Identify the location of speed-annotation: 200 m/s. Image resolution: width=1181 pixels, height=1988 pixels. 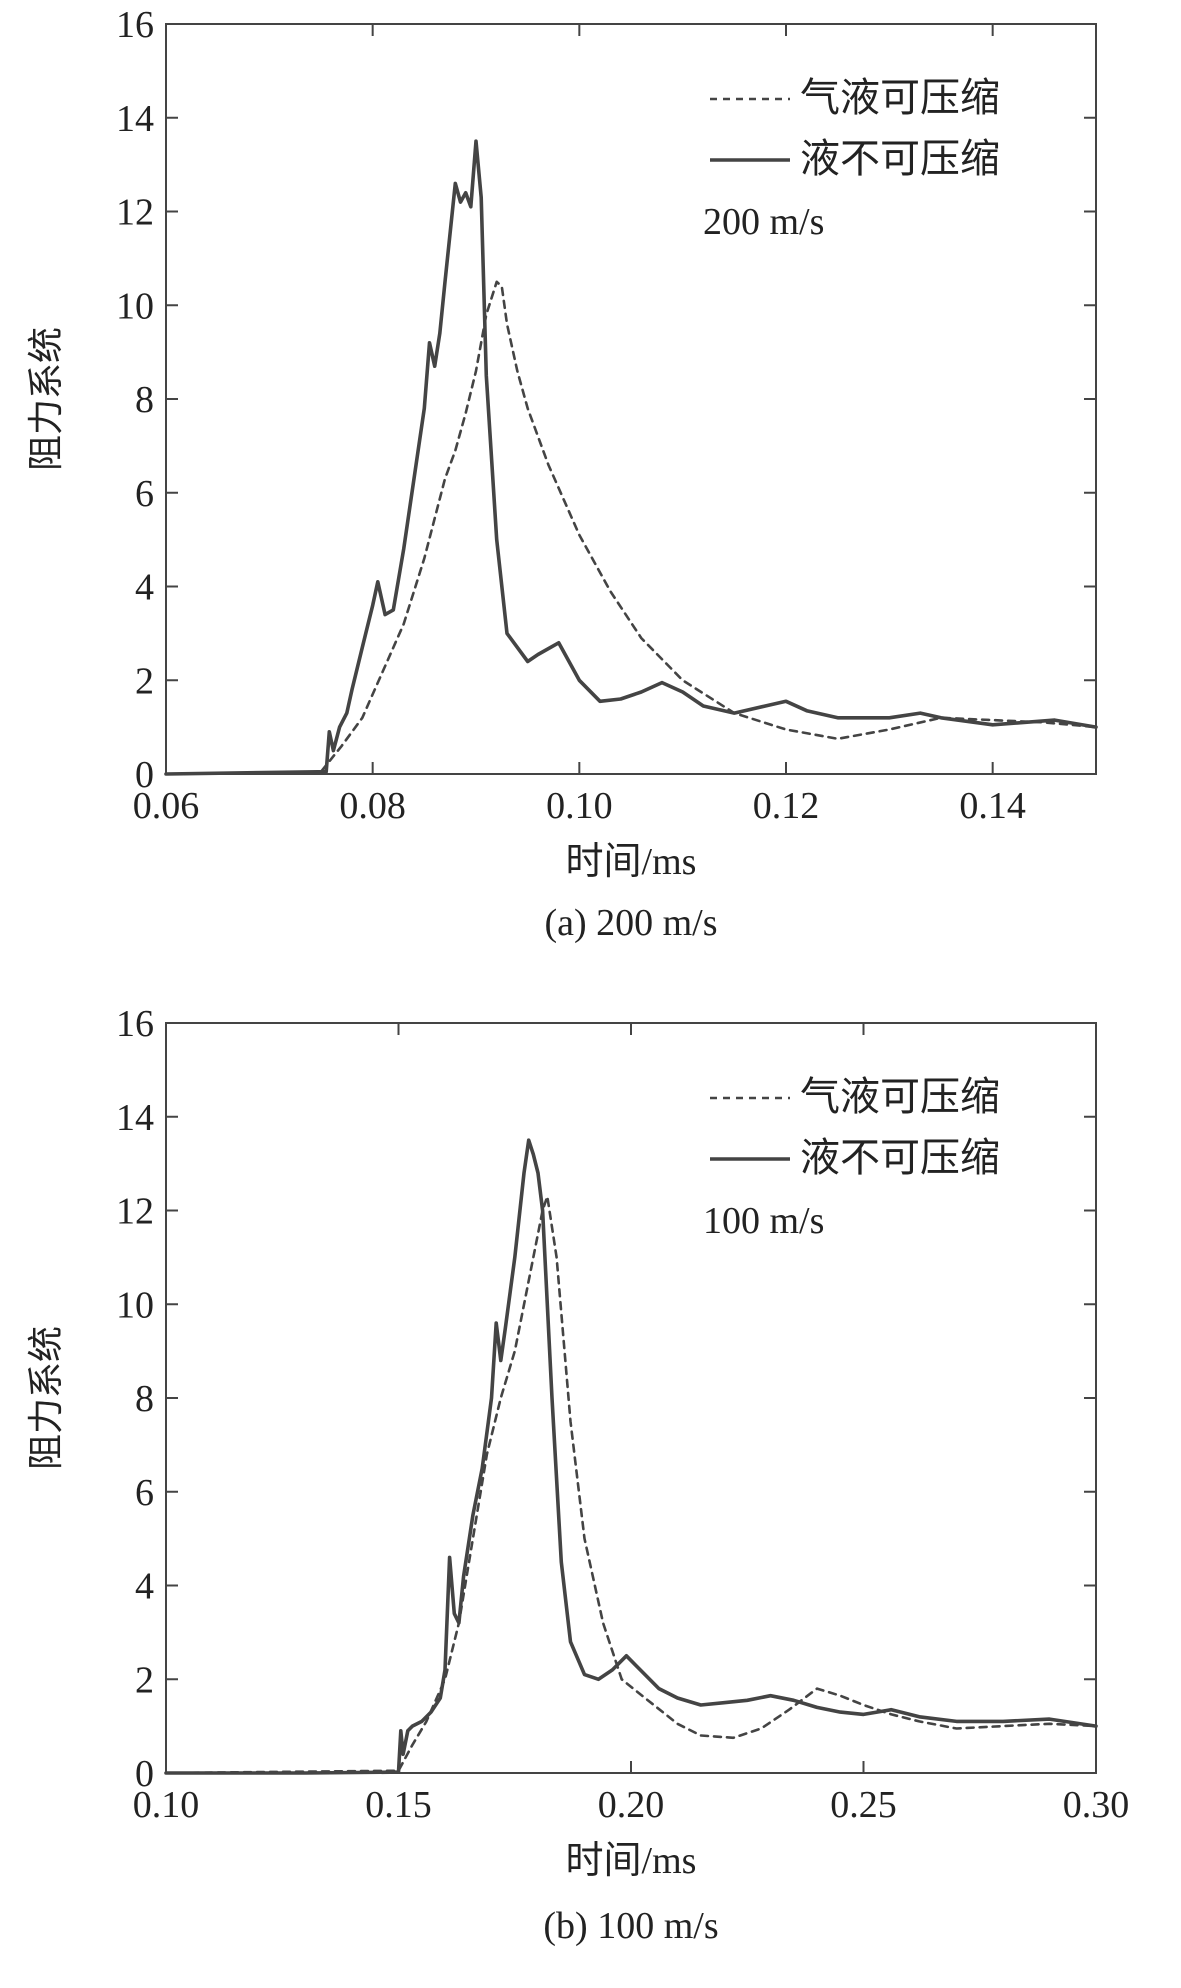
(763, 222).